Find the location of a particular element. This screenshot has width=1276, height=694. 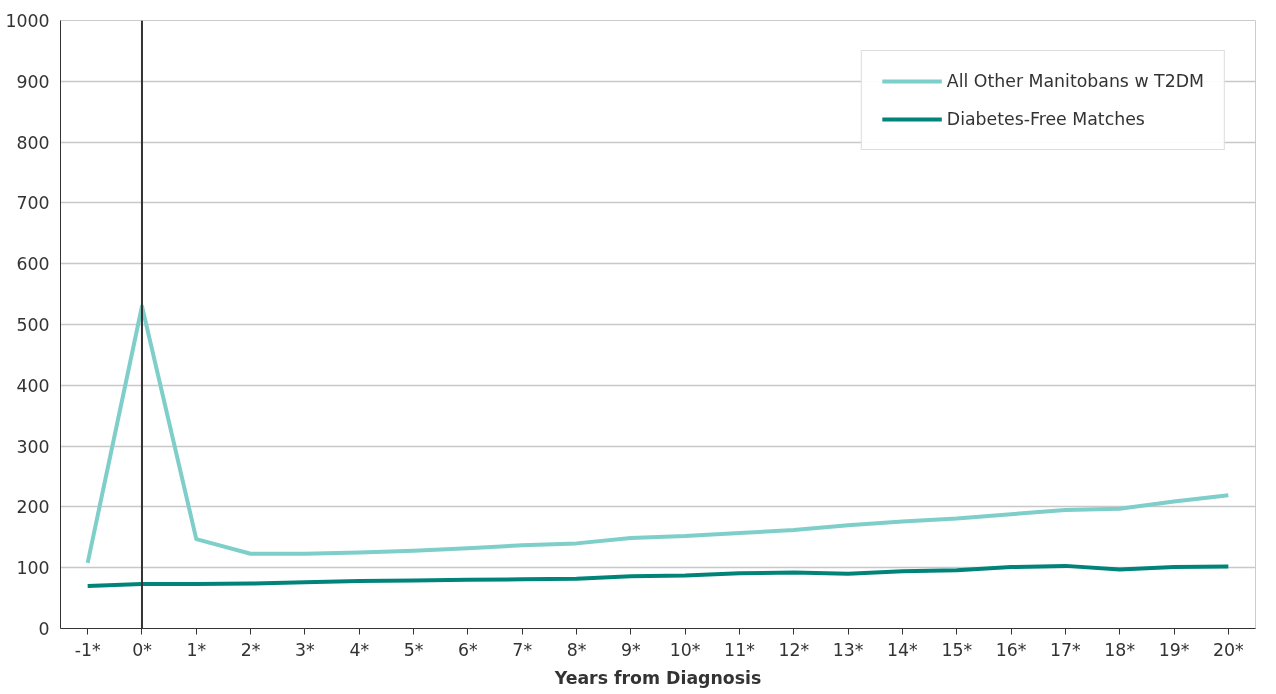

y-tick-label: 1000 is located at coordinates (27, 21).